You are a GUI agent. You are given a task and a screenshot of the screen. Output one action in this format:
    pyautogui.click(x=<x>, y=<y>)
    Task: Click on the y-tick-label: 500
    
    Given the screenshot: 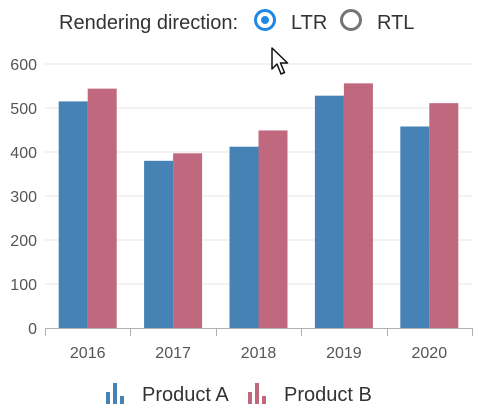 What is the action you would take?
    pyautogui.click(x=23, y=109)
    